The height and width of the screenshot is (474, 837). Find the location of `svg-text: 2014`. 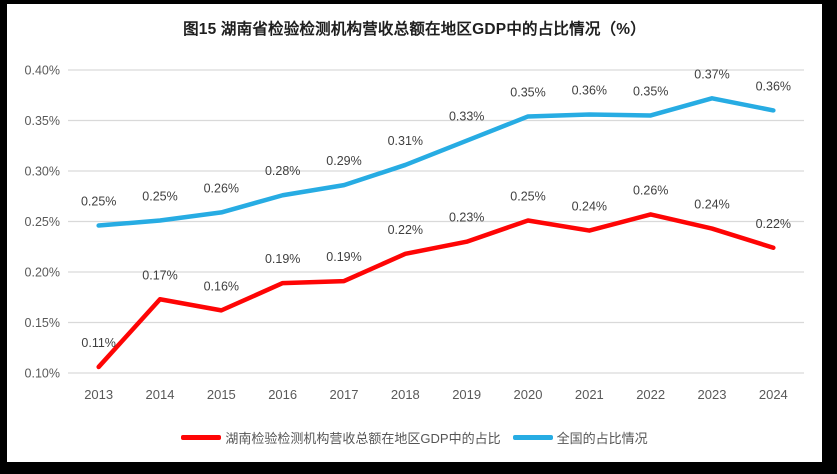

svg-text: 2014 is located at coordinates (160, 394).